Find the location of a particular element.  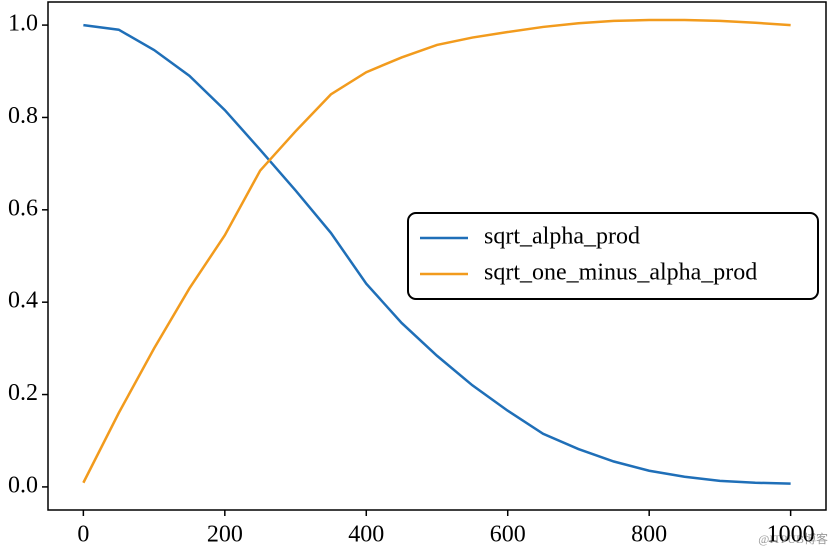

x-tick-label: 200 is located at coordinates (225, 535).